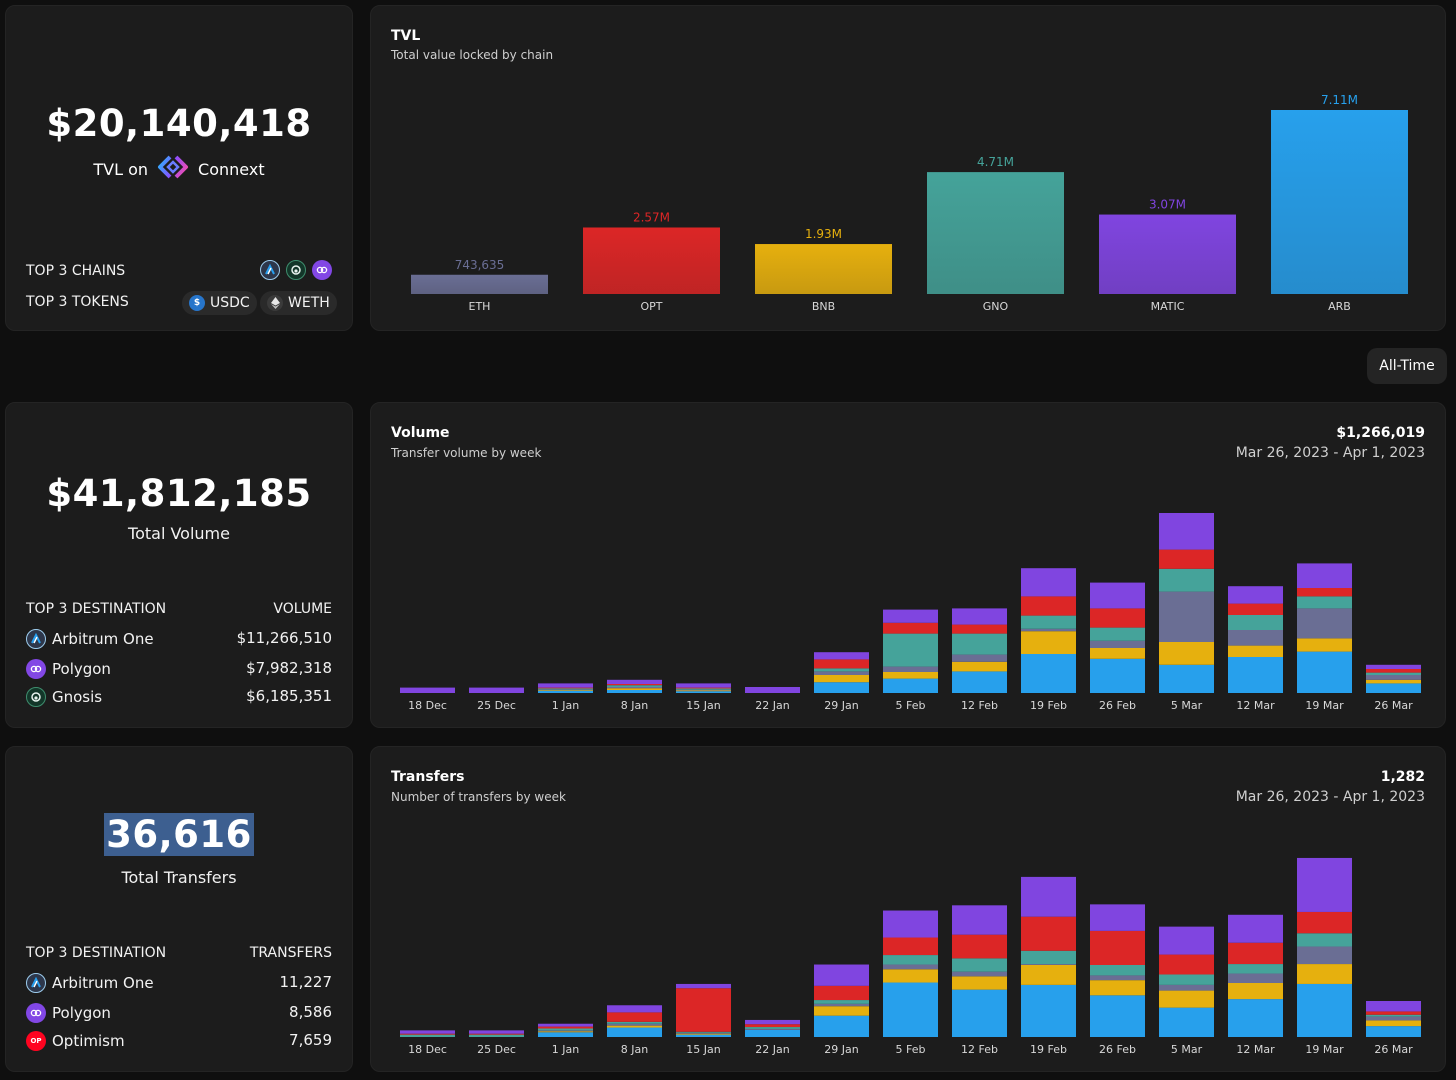  What do you see at coordinates (651, 260) in the screenshot?
I see `tvl-bar-opt` at bounding box center [651, 260].